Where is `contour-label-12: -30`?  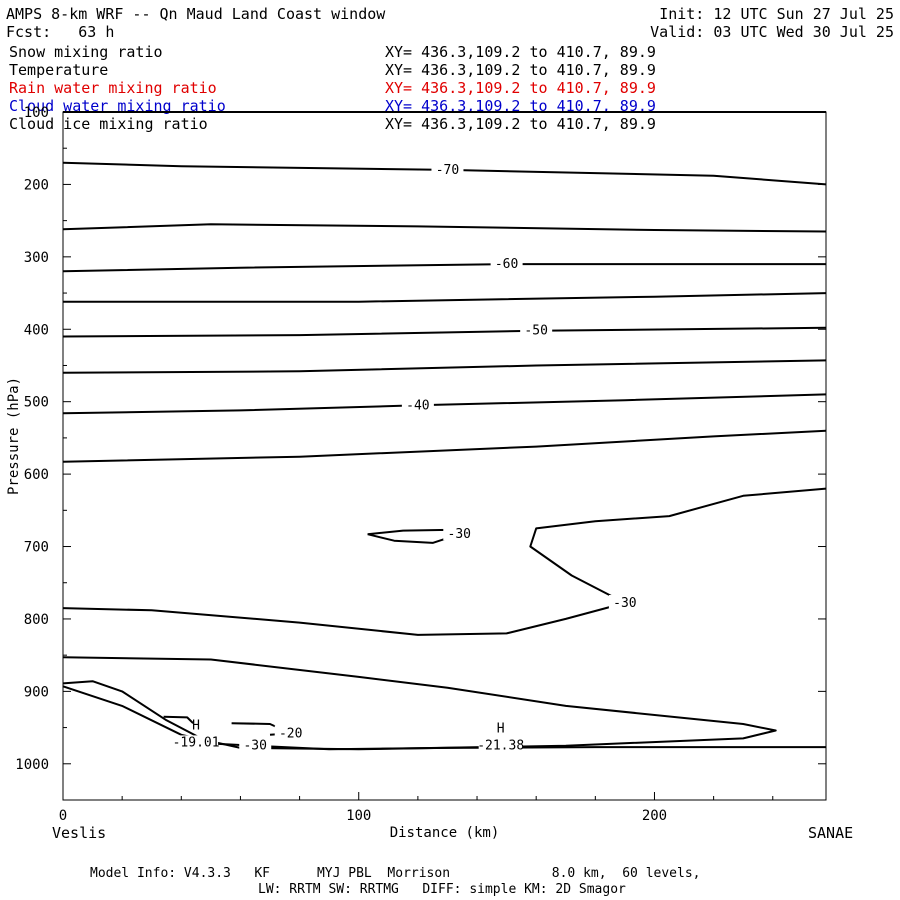
contour-label-12: -30 is located at coordinates (254, 746).